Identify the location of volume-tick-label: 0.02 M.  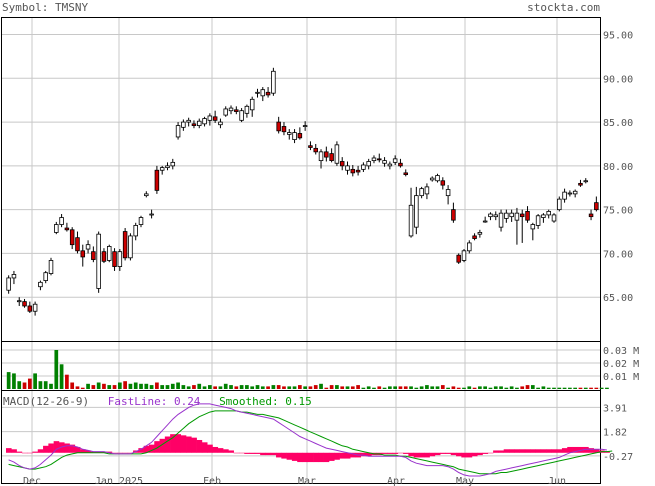
(621, 364).